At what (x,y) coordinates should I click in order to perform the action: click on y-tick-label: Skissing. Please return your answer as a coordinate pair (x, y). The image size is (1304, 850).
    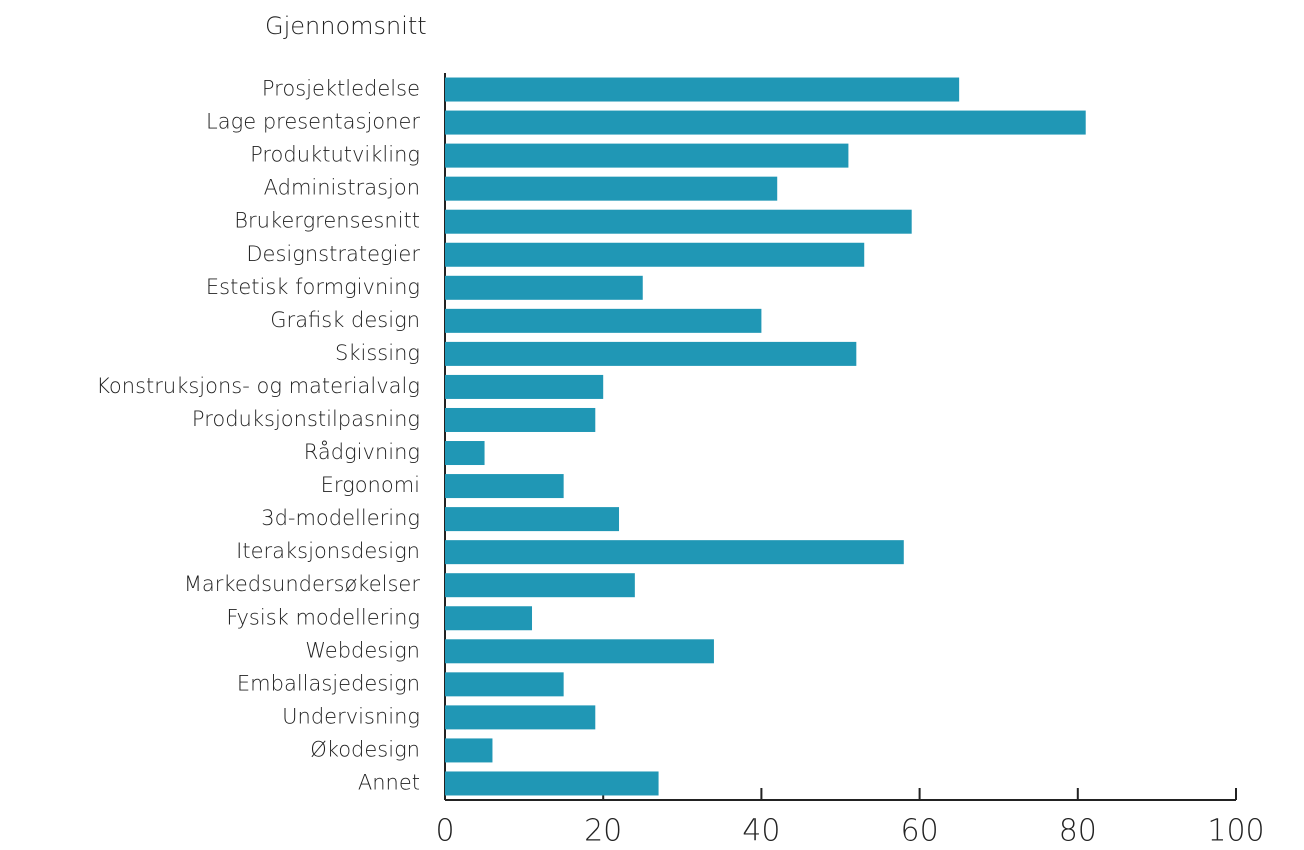
    Looking at the image, I should click on (377, 353).